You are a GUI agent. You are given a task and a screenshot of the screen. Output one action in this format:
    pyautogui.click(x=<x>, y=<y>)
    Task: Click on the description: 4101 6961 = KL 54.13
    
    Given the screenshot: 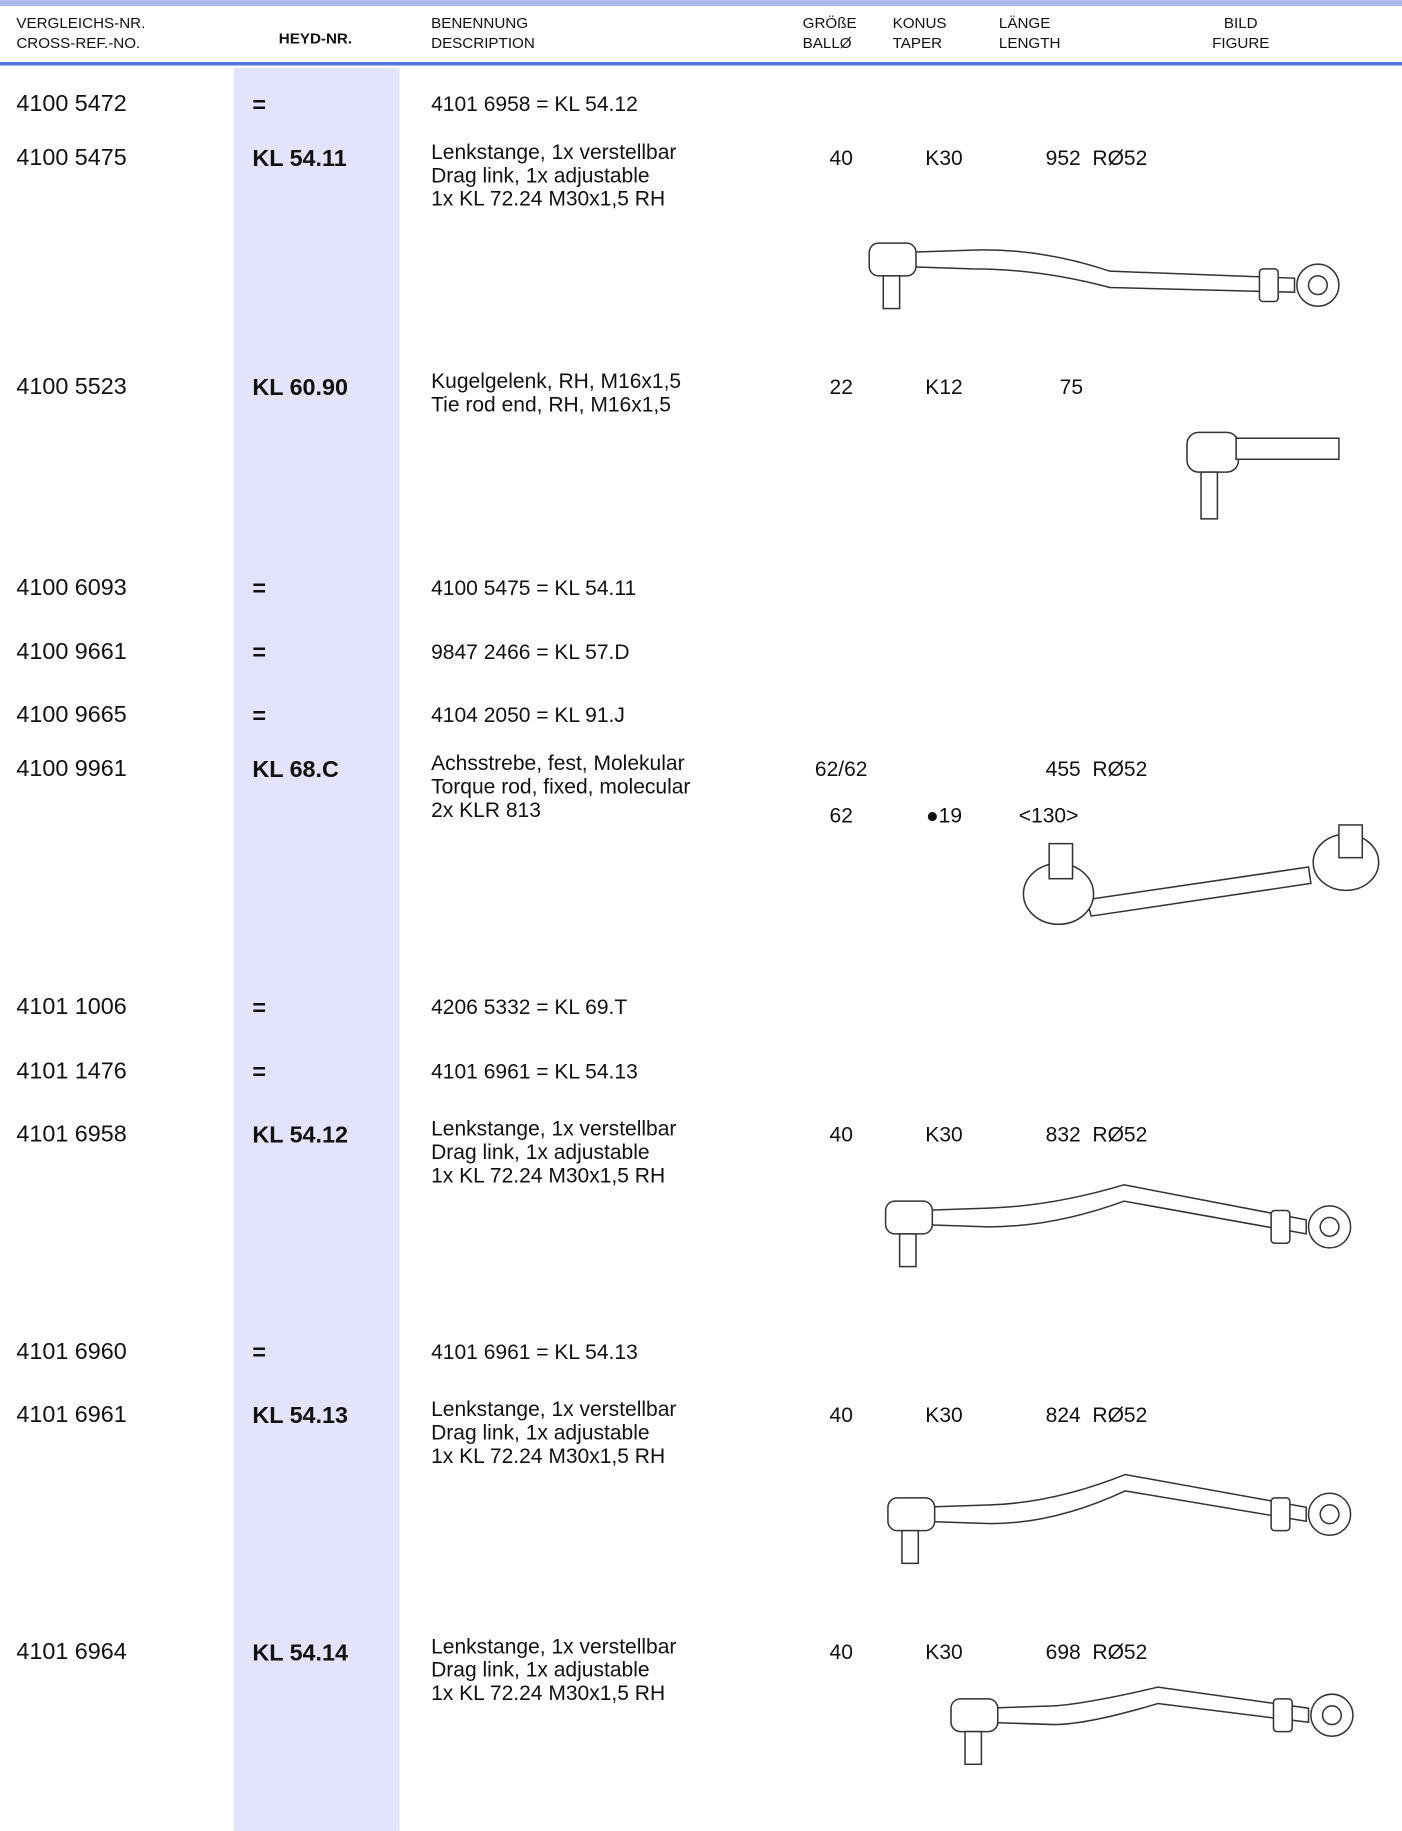 What is the action you would take?
    pyautogui.click(x=534, y=1352)
    